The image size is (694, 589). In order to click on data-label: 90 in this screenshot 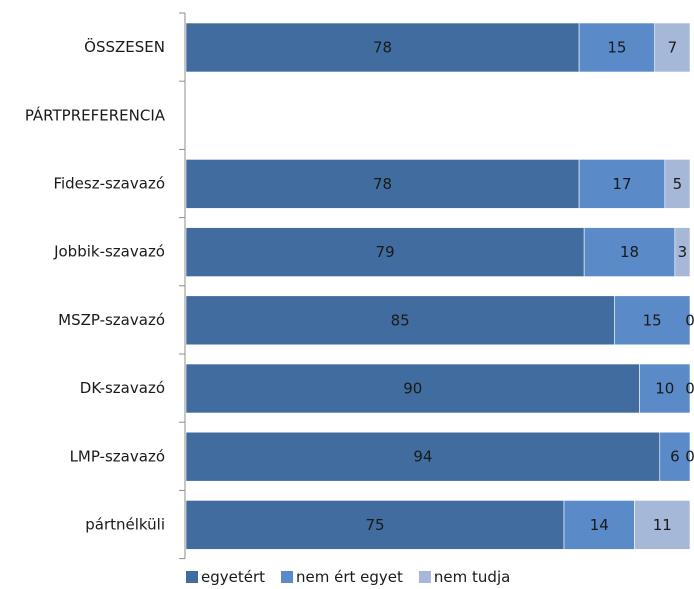, I will do `click(412, 389)`.